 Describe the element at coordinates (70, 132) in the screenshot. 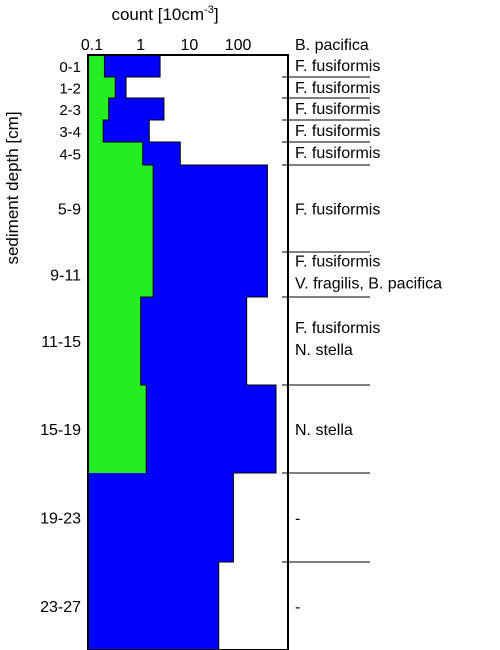

I see `depth-label: 3-4` at that location.